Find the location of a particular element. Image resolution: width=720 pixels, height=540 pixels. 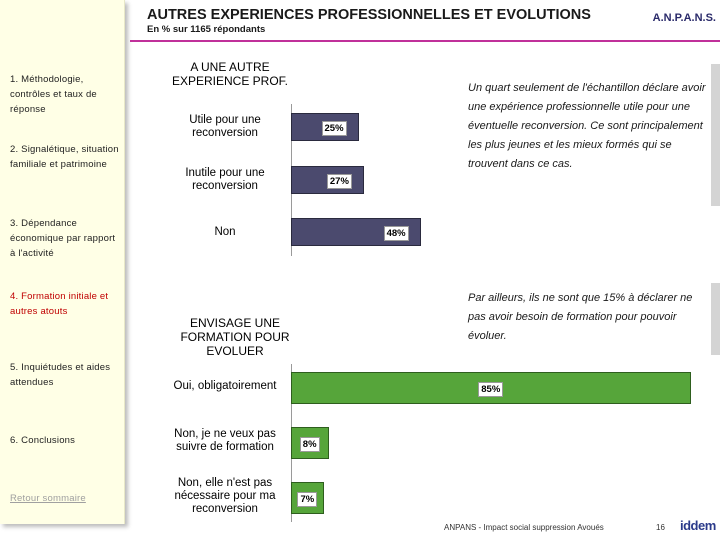

category-label: Utile pour une reconversion is located at coordinates (225, 126).